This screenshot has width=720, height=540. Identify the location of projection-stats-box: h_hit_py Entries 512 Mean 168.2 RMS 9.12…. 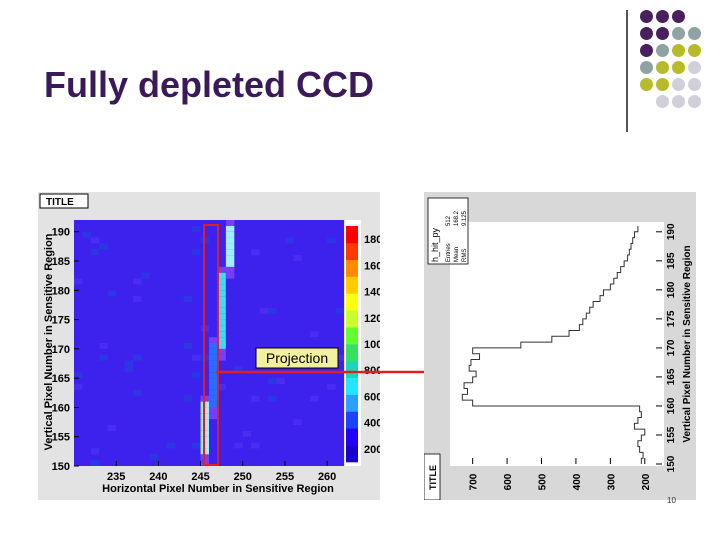
(448, 231).